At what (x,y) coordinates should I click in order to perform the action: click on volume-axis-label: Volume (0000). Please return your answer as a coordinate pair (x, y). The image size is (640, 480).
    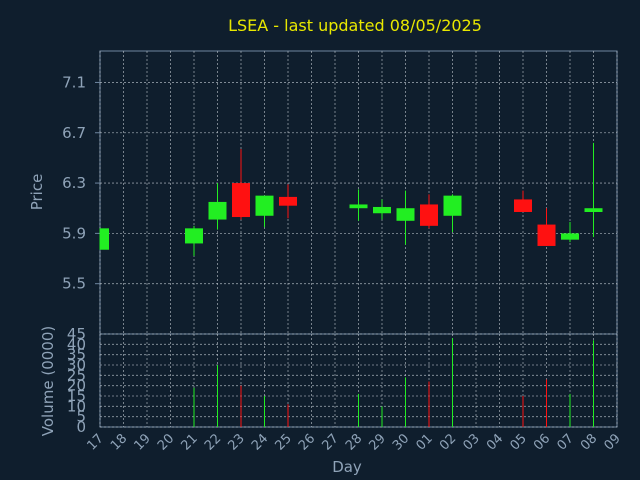
    Looking at the image, I should click on (48, 381).